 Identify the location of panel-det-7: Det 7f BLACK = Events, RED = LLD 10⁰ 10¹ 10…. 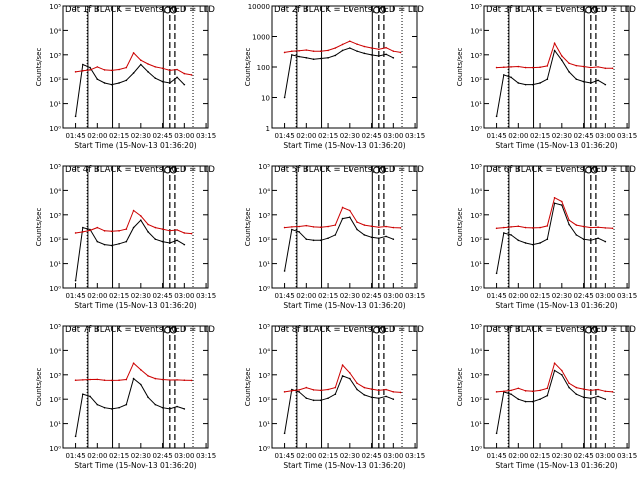
(125, 396).